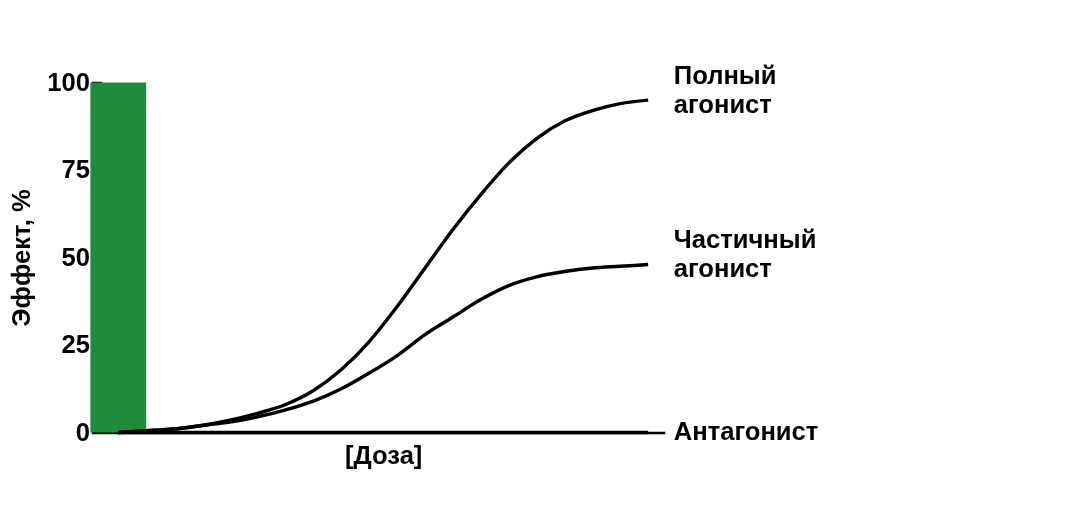 The image size is (1066, 524). What do you see at coordinates (383, 454) in the screenshot?
I see `x-axis-title: [Доза]` at bounding box center [383, 454].